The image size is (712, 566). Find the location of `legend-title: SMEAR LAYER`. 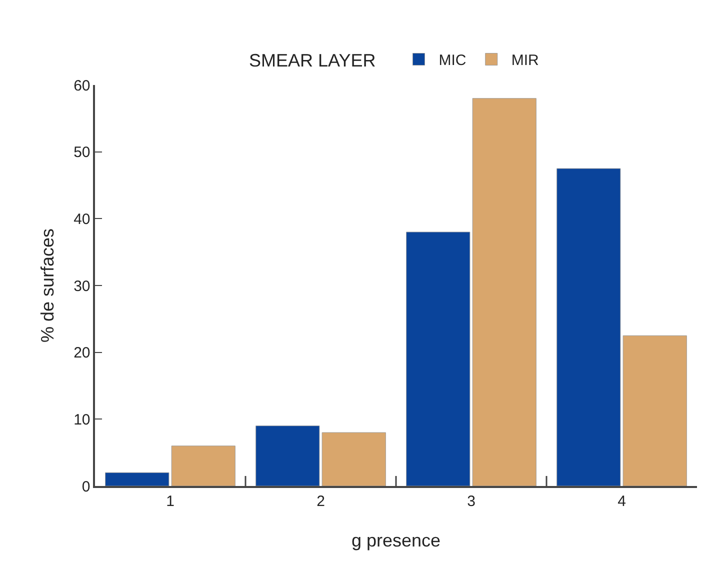

legend-title: SMEAR LAYER is located at coordinates (320, 60).